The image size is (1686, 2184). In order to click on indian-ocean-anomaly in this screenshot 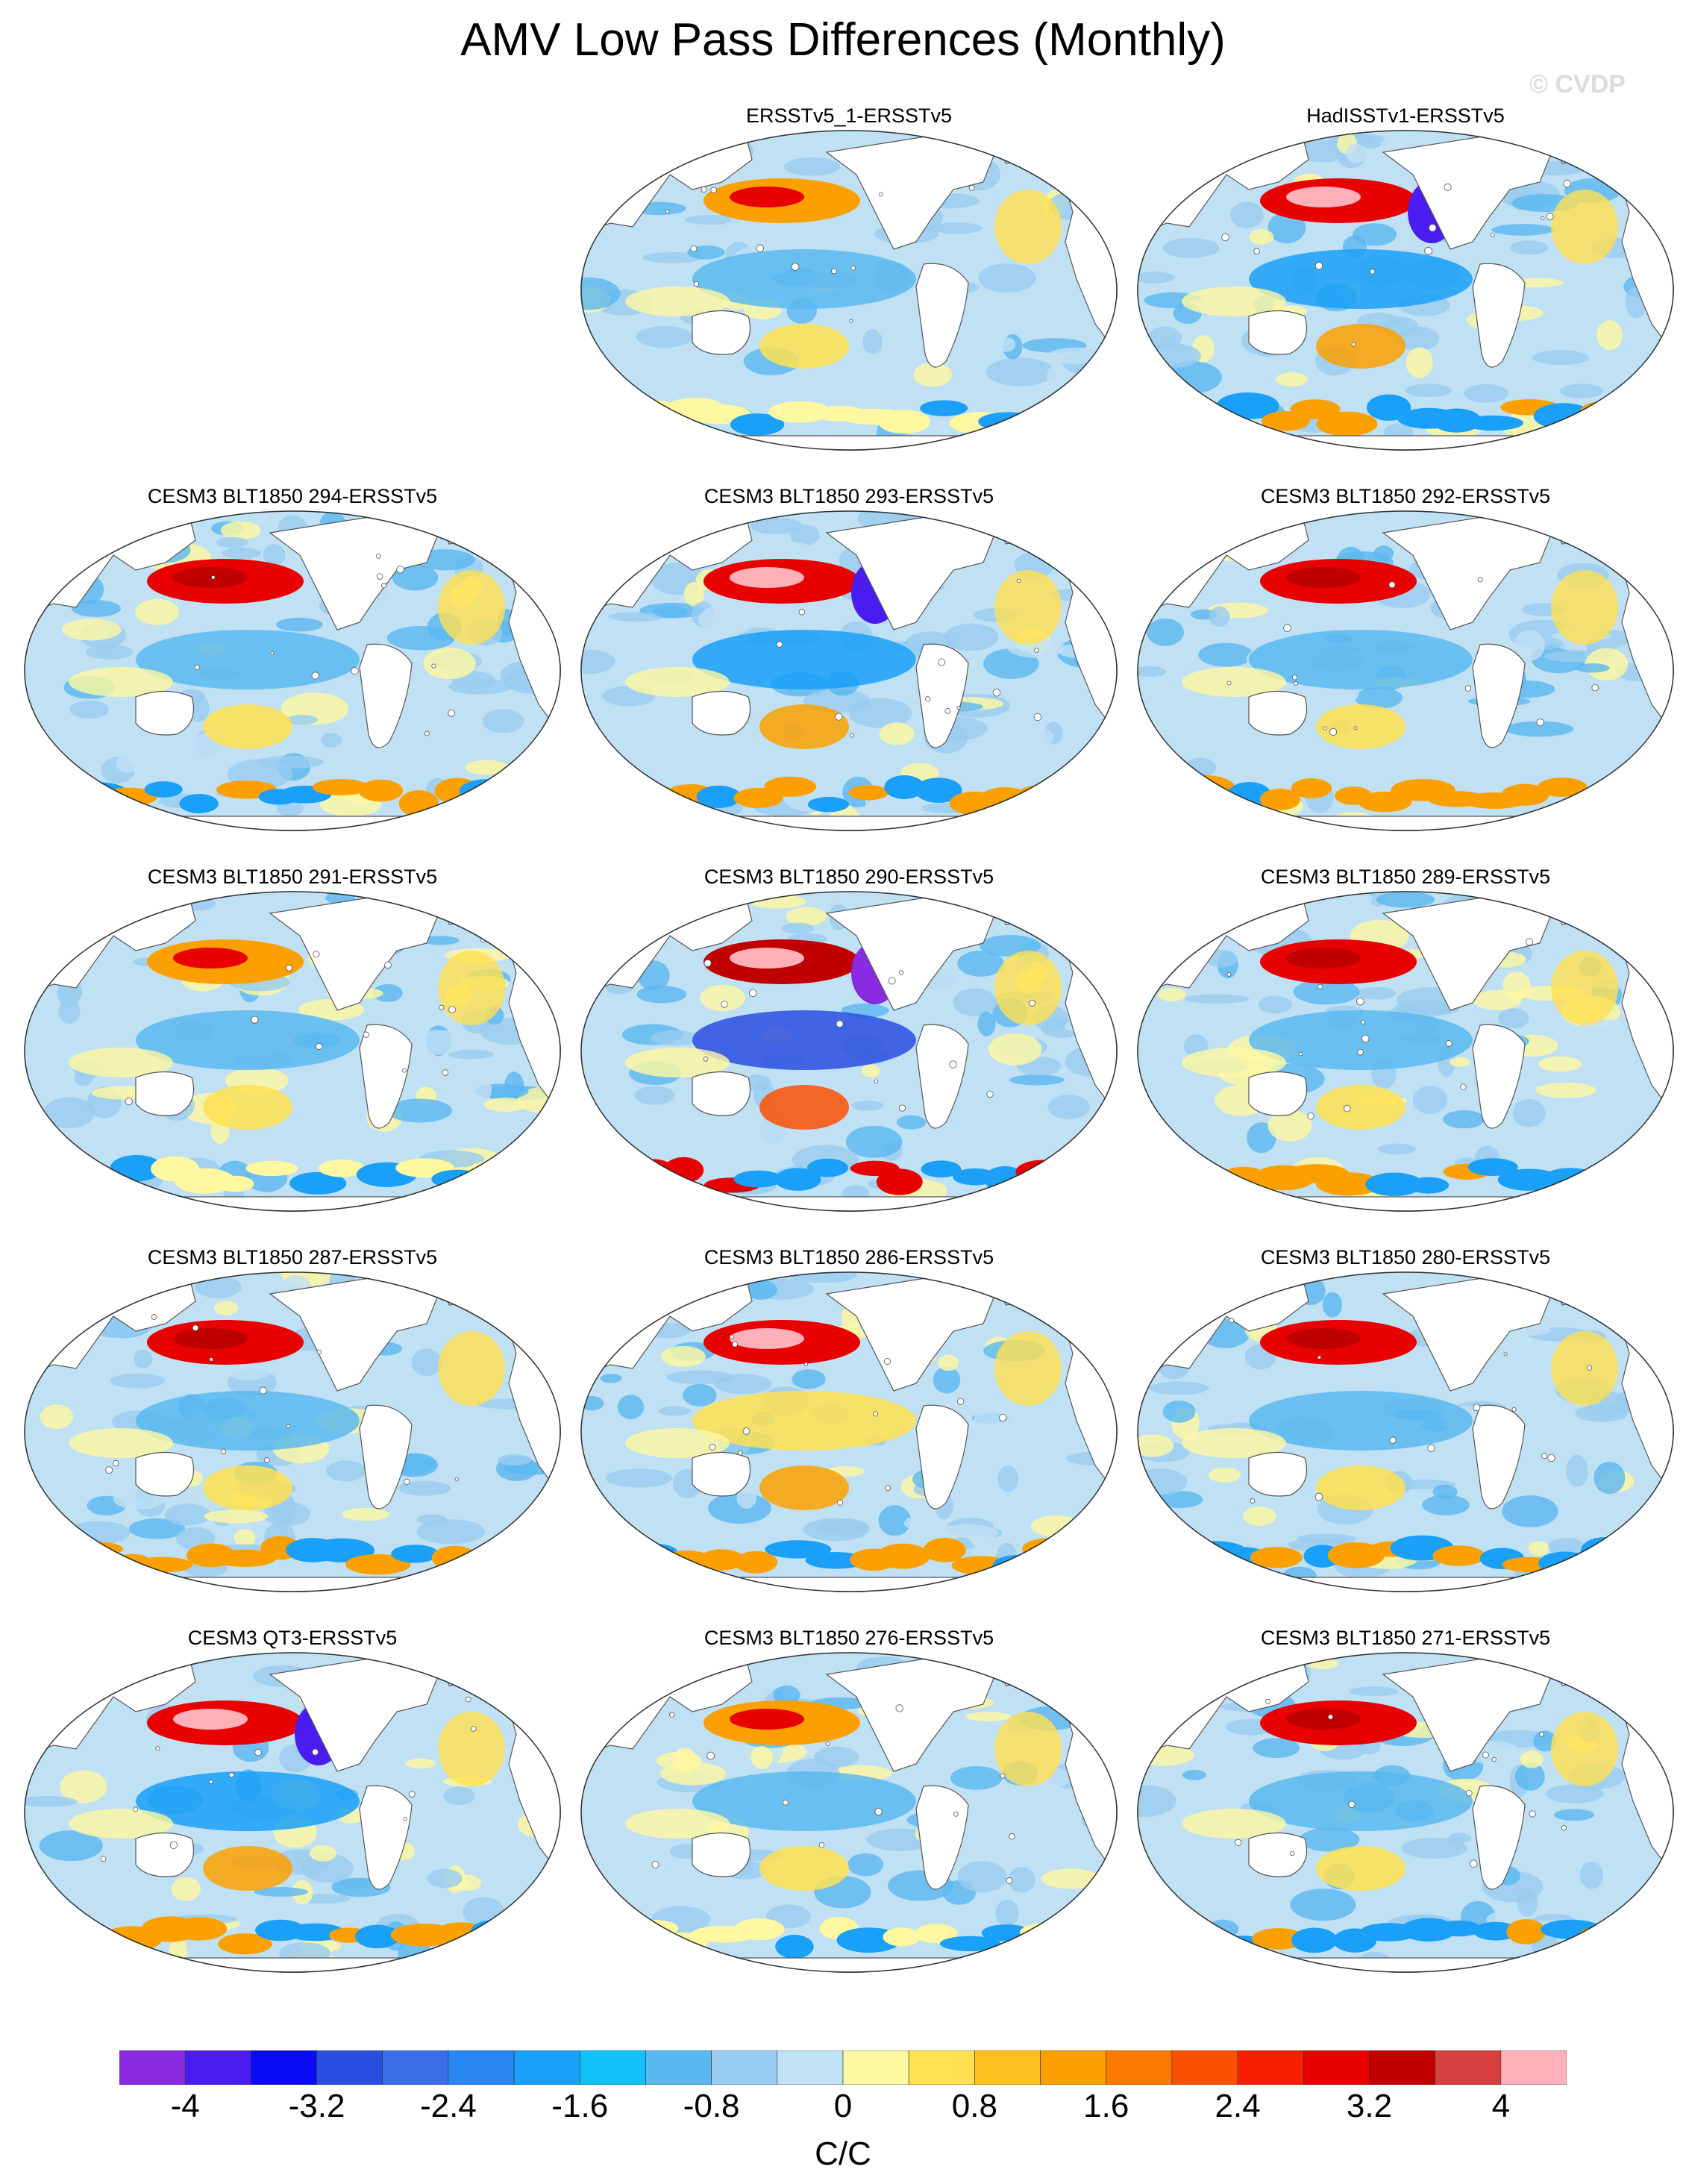, I will do `click(1234, 1062)`.